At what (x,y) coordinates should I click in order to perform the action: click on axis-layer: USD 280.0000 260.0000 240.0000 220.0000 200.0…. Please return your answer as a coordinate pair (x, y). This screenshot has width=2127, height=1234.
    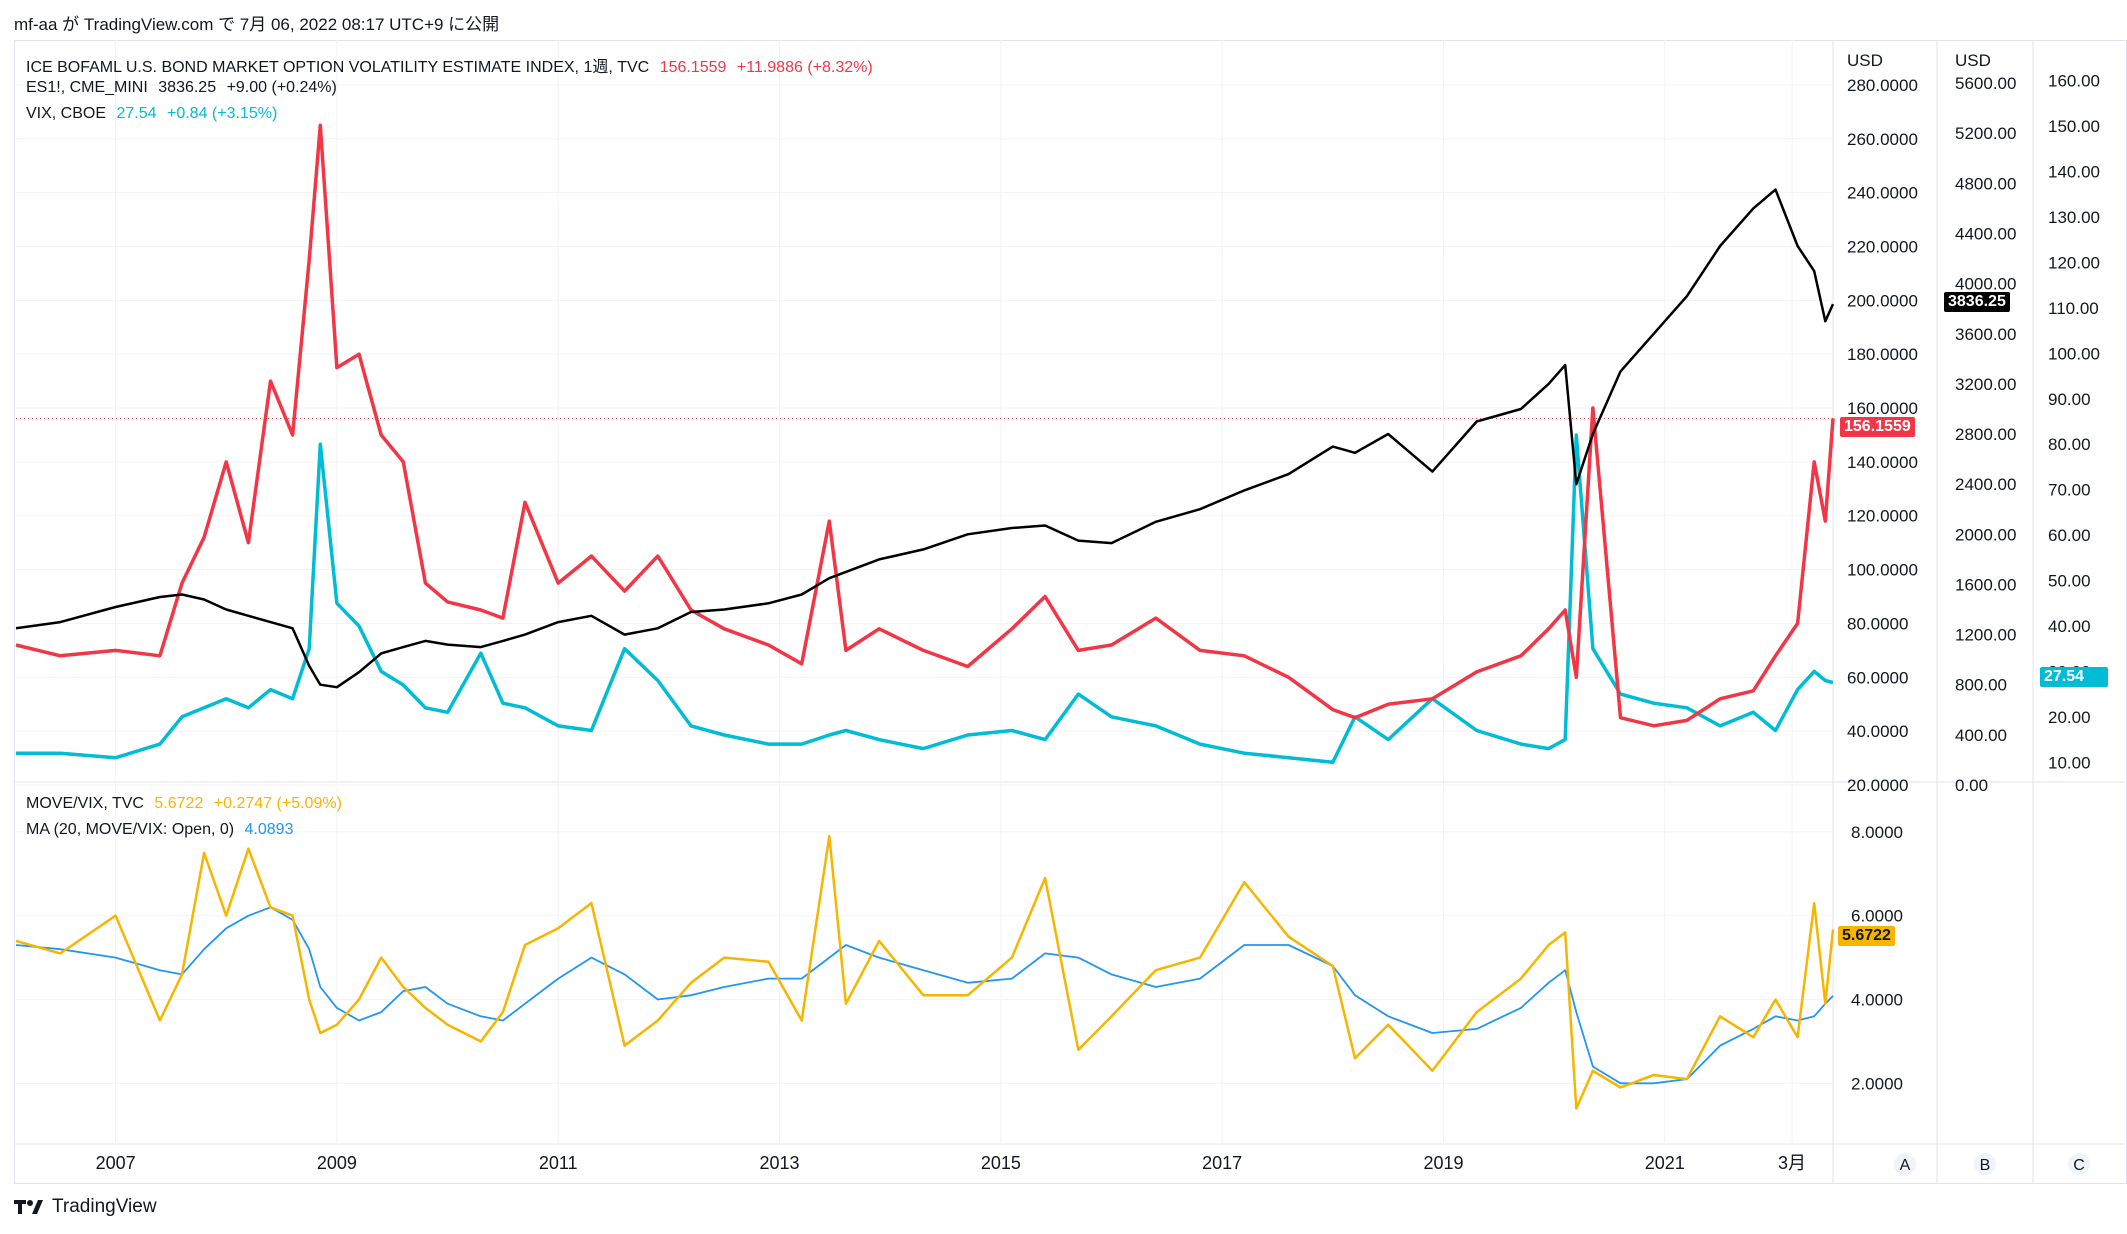
    Looking at the image, I should click on (1973, 572).